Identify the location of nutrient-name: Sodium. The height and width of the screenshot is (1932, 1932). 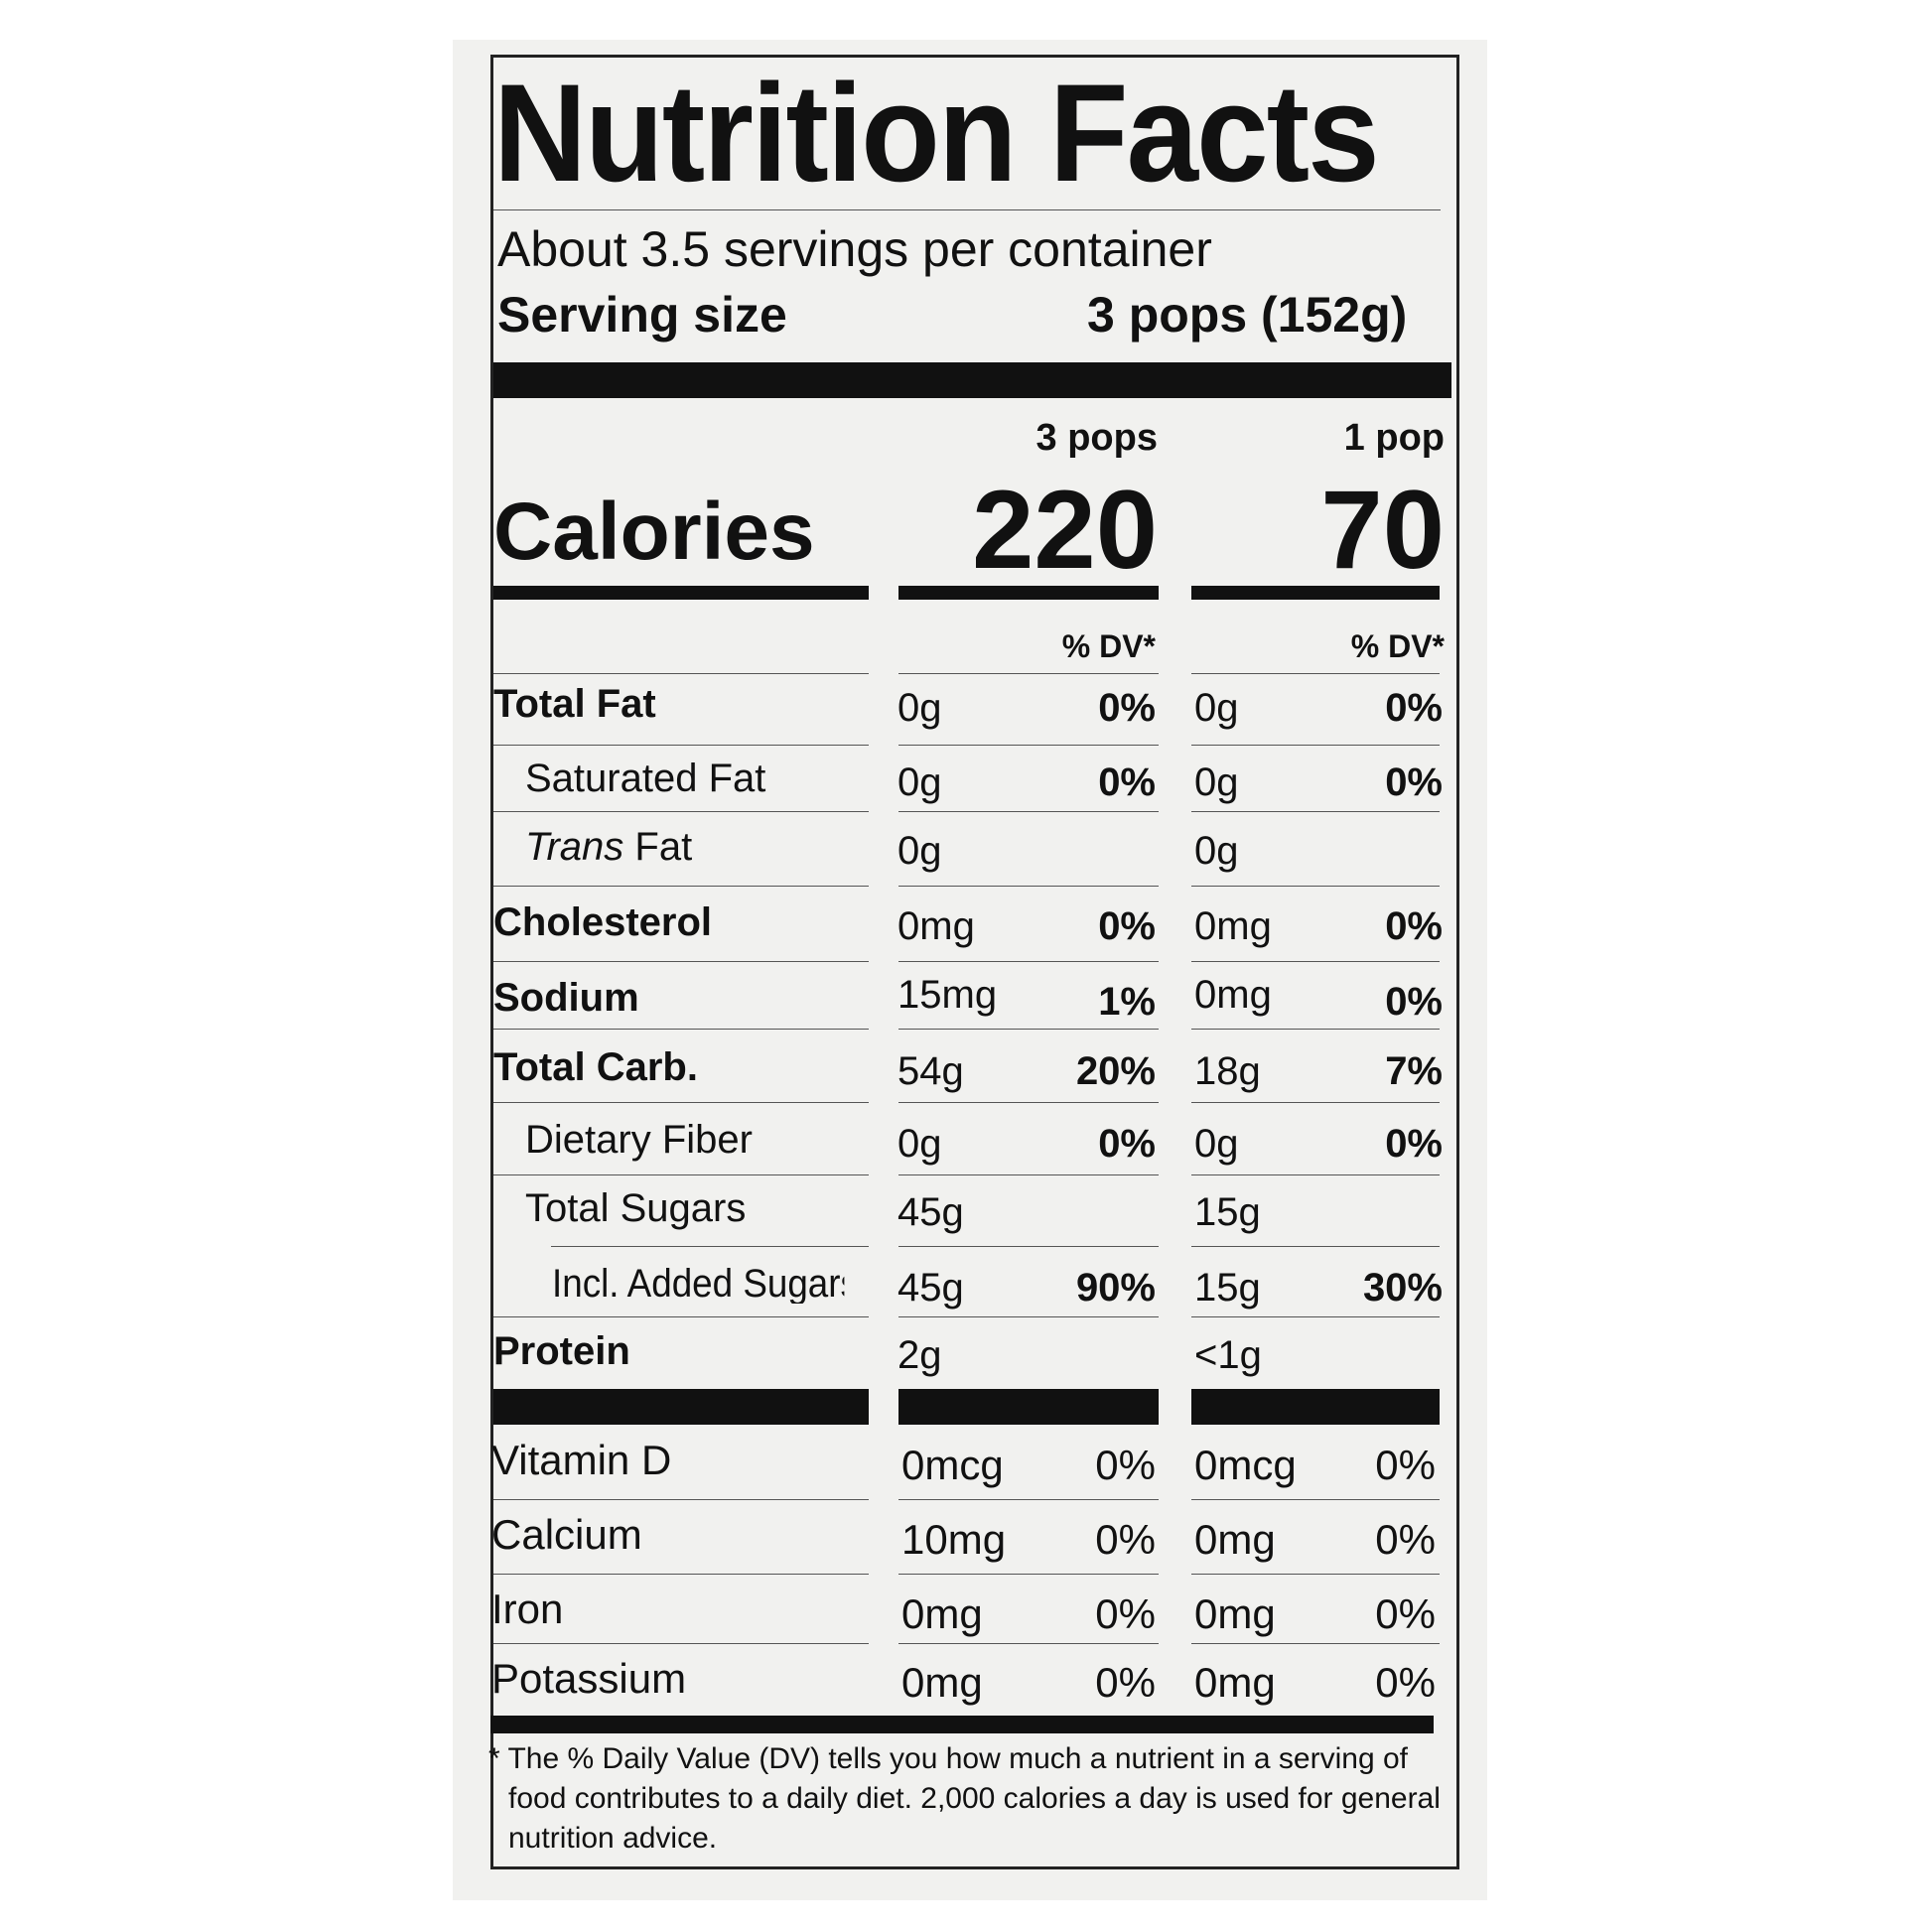
(566, 998).